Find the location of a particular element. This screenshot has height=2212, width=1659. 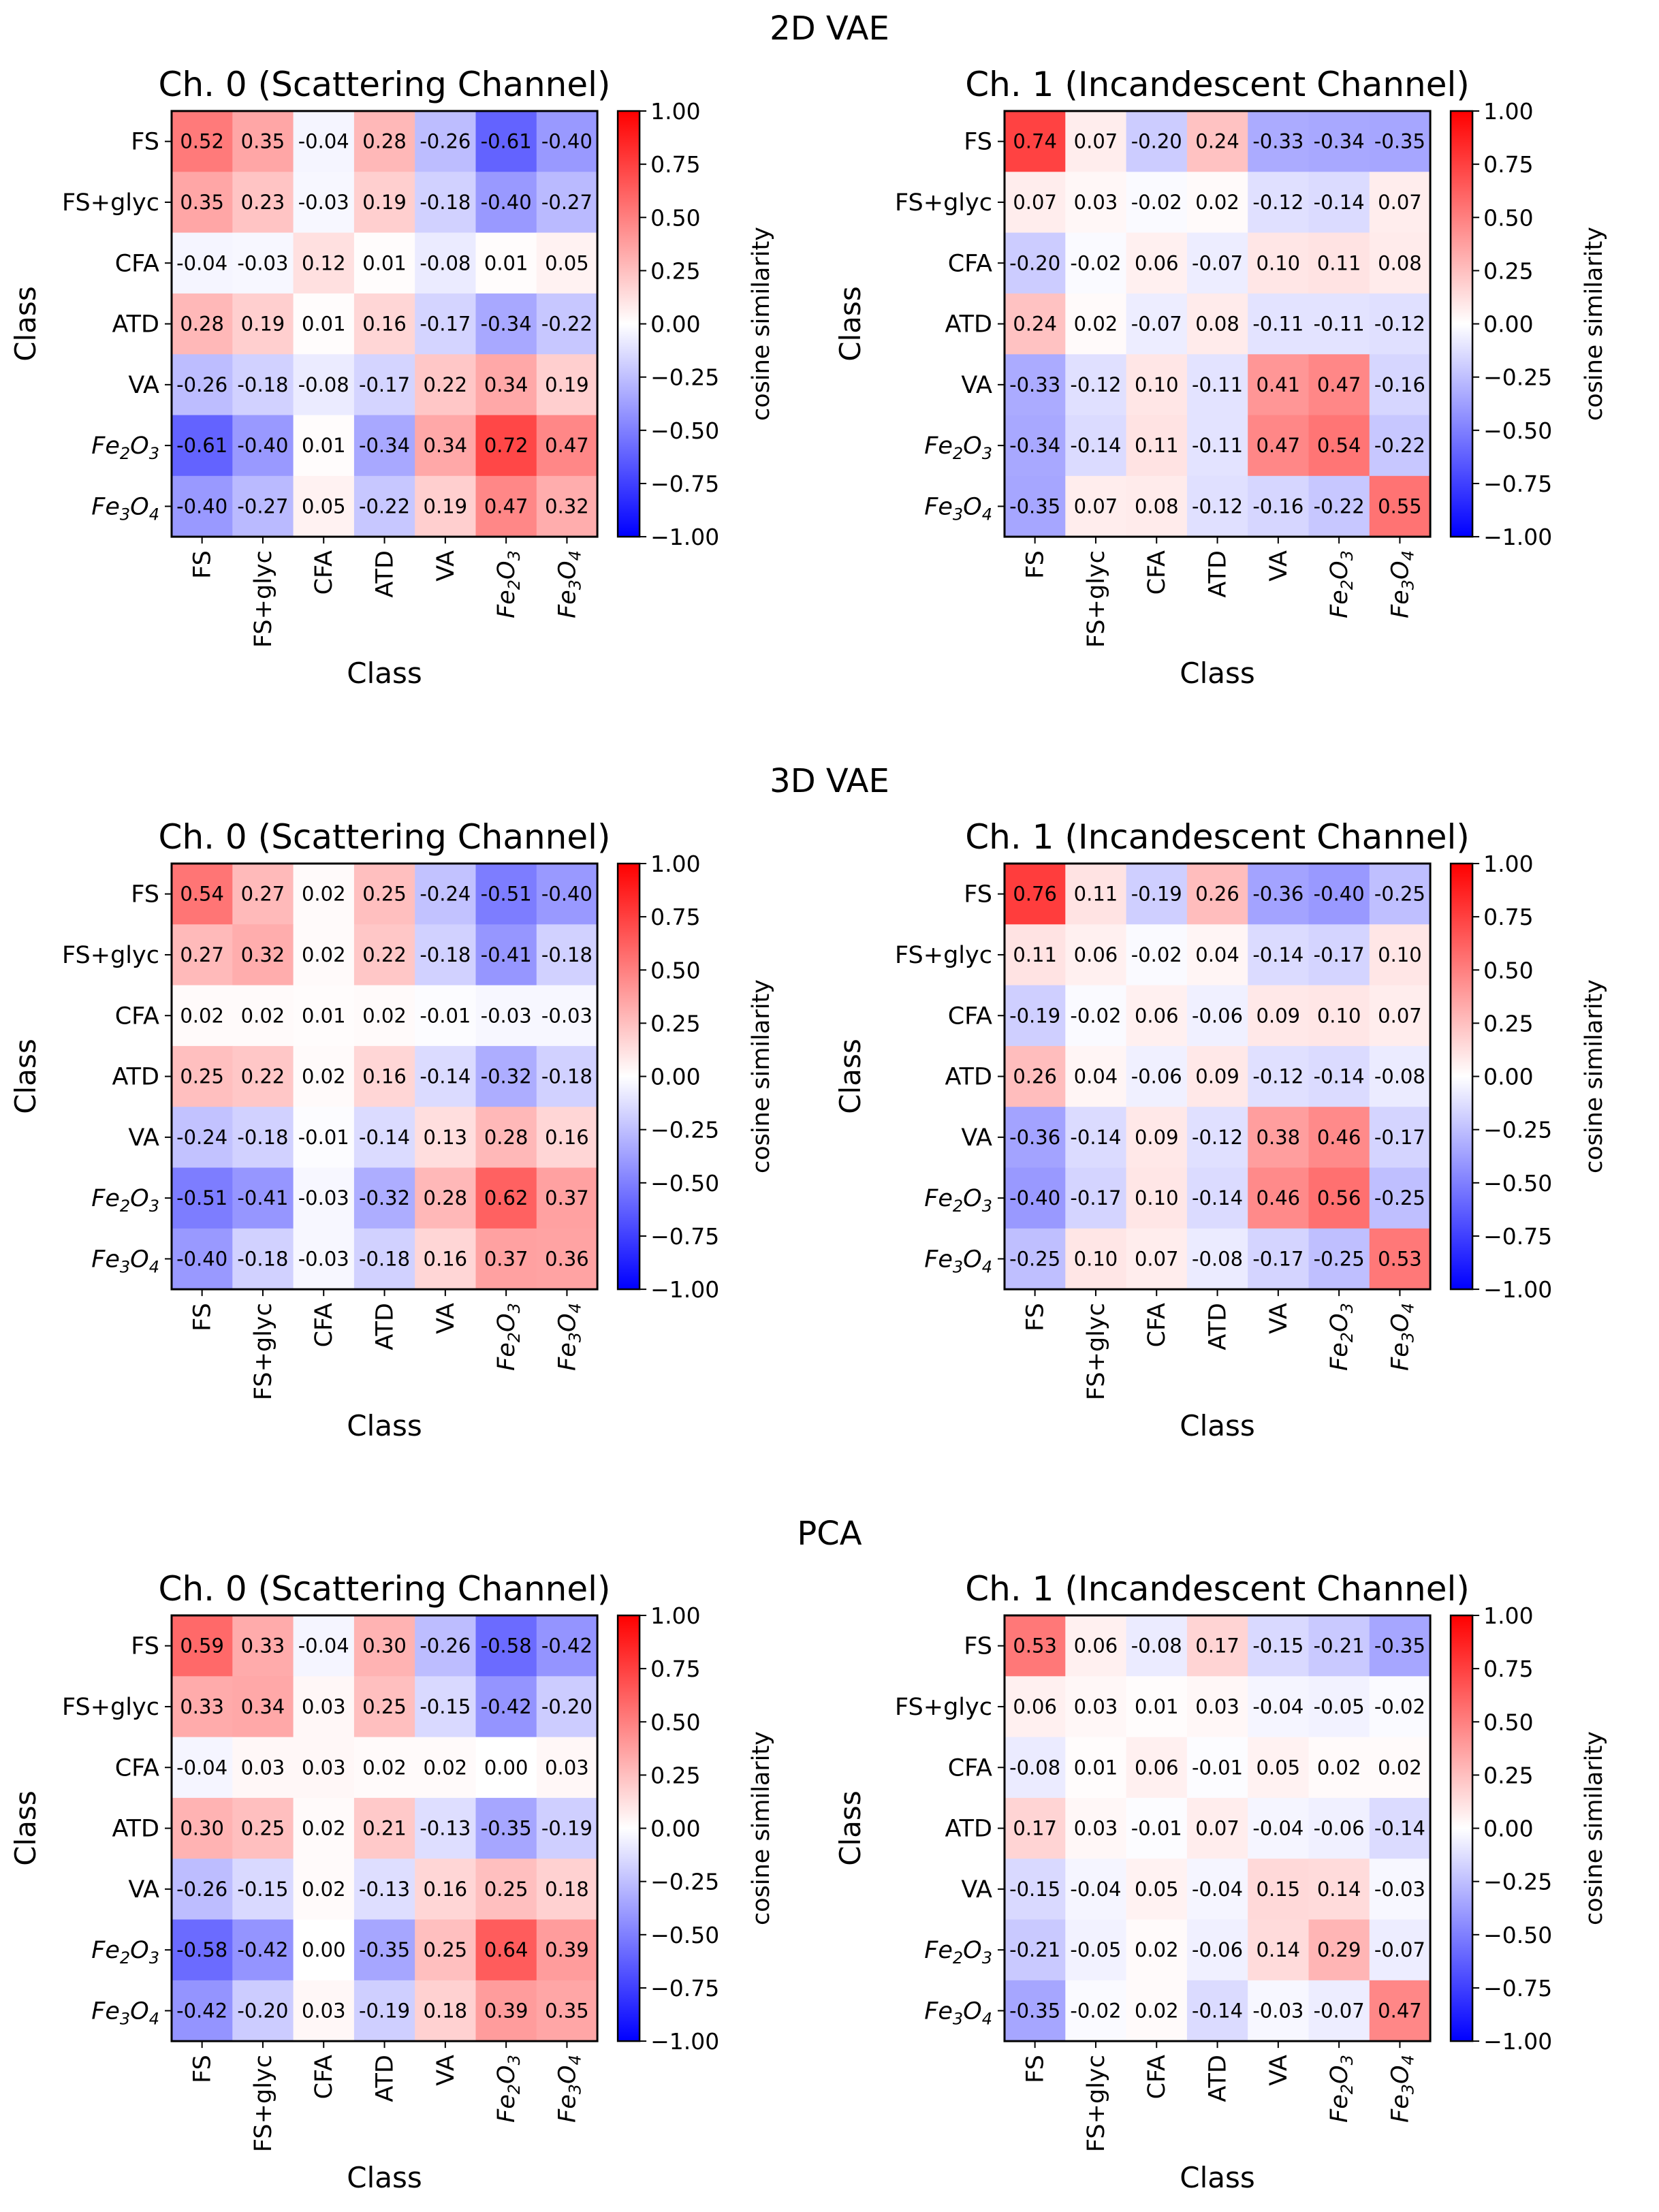

cell-value-label: -0.17 is located at coordinates (1095, 1198).